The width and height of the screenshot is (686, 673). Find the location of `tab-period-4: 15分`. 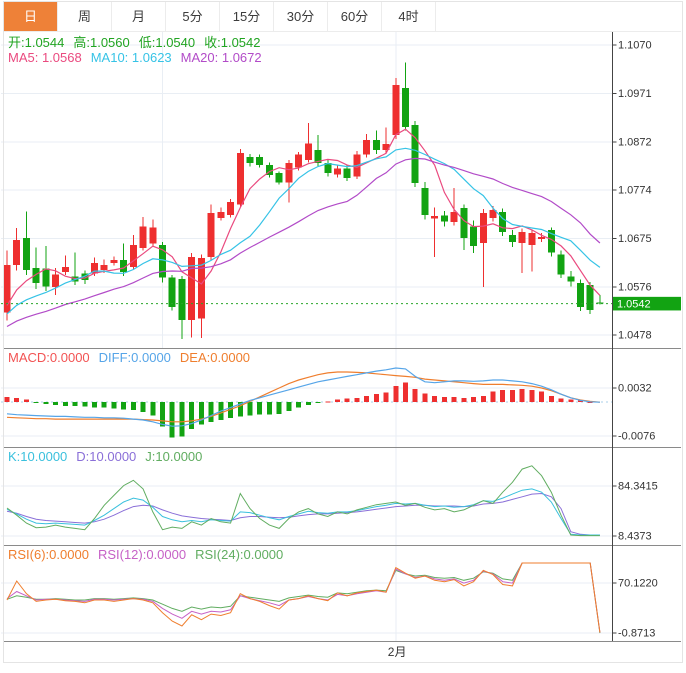

tab-period-4: 15分 is located at coordinates (247, 16).